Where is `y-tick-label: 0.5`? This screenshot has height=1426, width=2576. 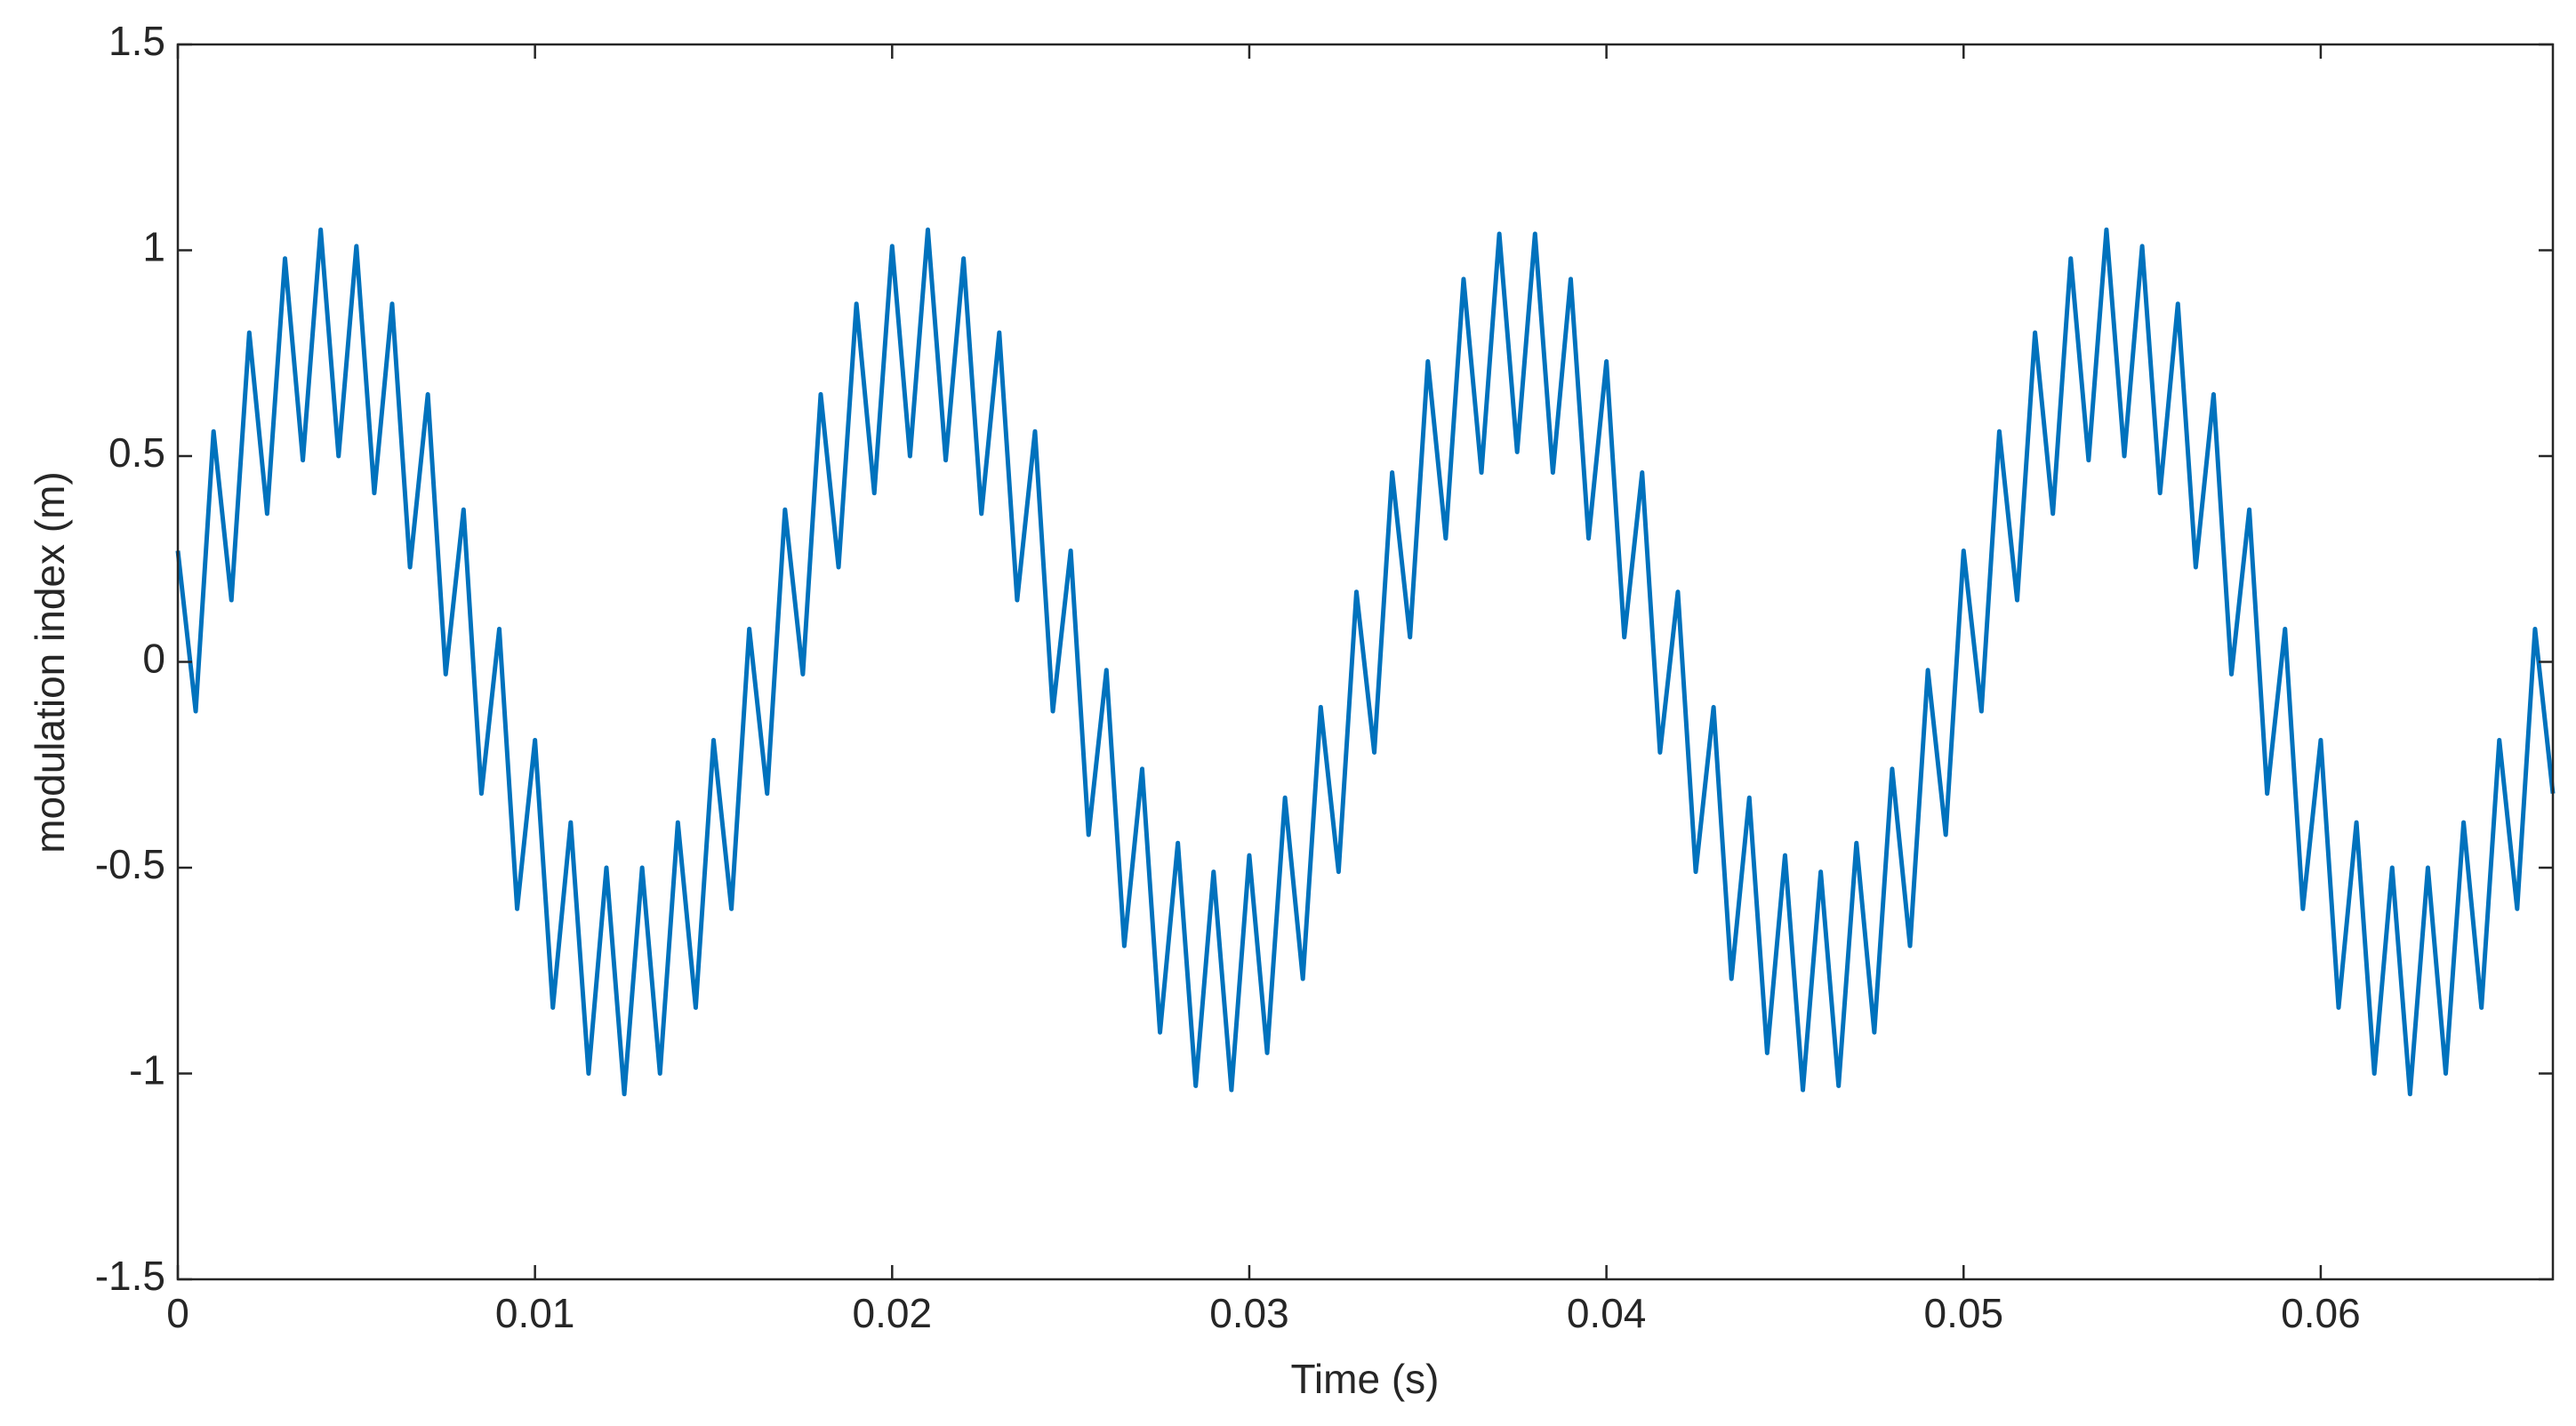
y-tick-label: 0.5 is located at coordinates (136, 452).